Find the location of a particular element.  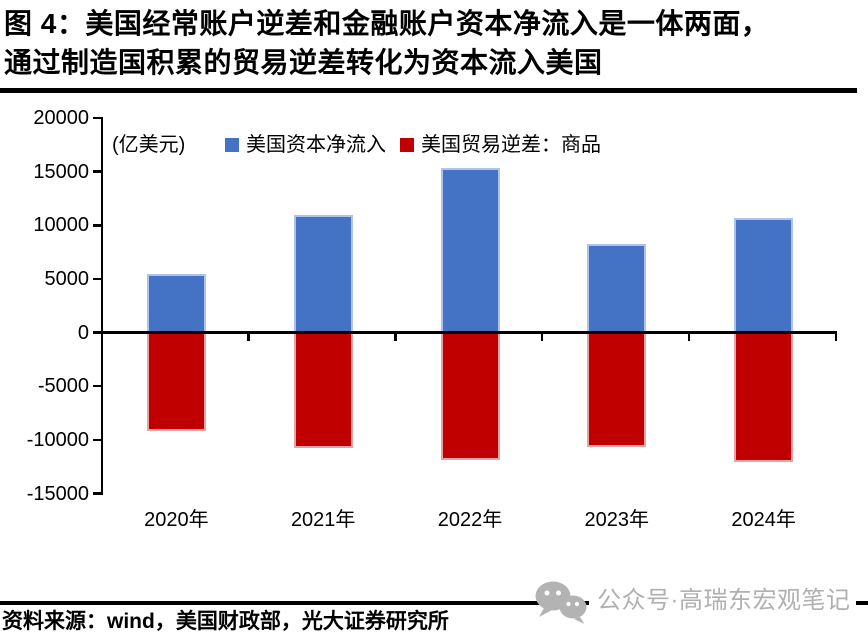

bar-trade-deficit-goods-2024年 is located at coordinates (764, 398).